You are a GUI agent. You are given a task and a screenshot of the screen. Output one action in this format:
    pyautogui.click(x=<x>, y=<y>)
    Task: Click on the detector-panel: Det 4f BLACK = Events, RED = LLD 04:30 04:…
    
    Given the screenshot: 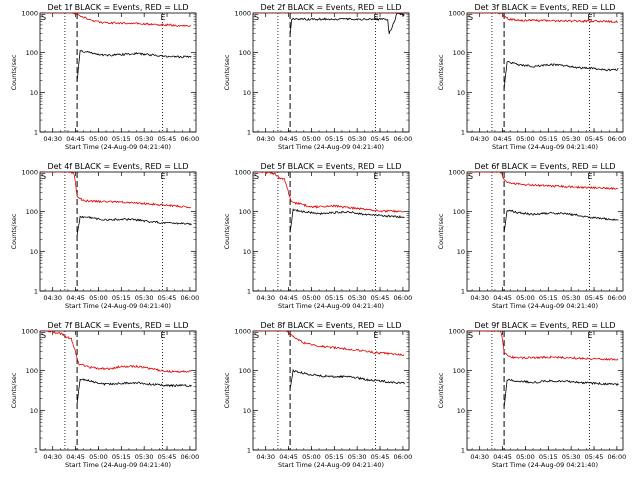 What is the action you would take?
    pyautogui.click(x=104, y=236)
    